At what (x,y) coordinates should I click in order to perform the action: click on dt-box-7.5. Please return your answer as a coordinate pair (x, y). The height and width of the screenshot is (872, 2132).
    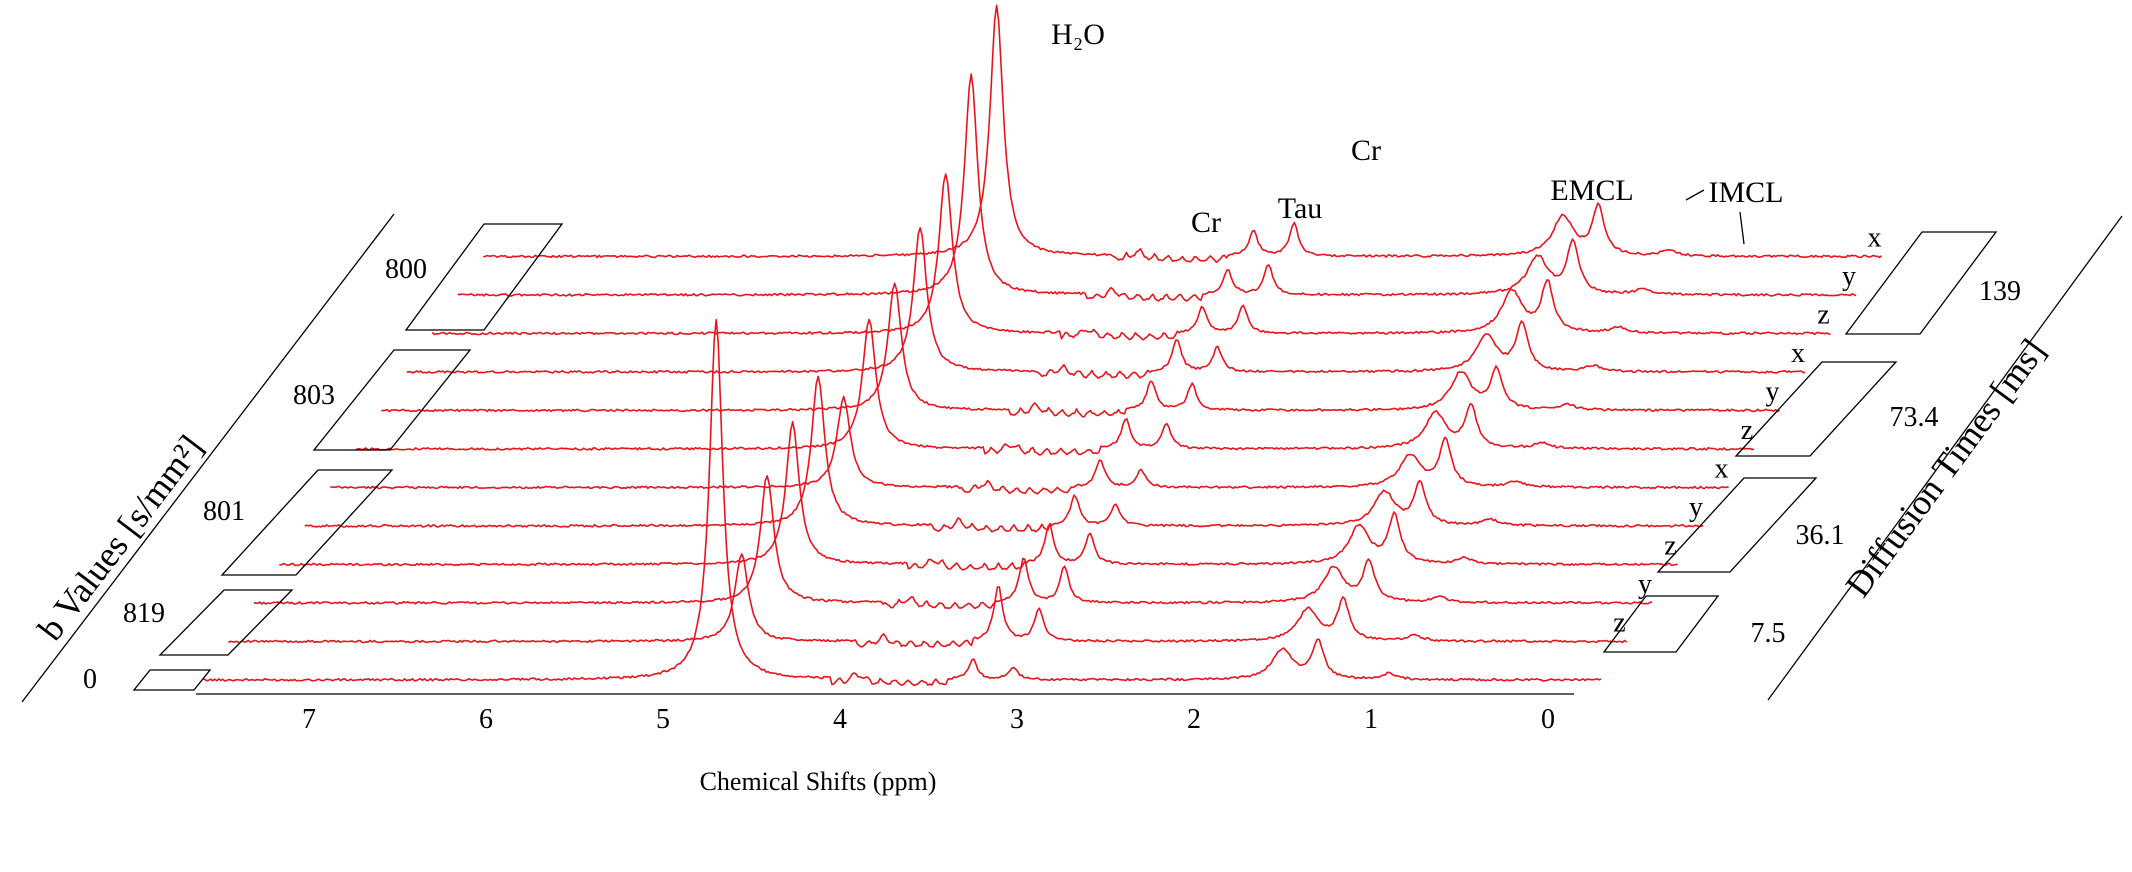
    Looking at the image, I should click on (1661, 624).